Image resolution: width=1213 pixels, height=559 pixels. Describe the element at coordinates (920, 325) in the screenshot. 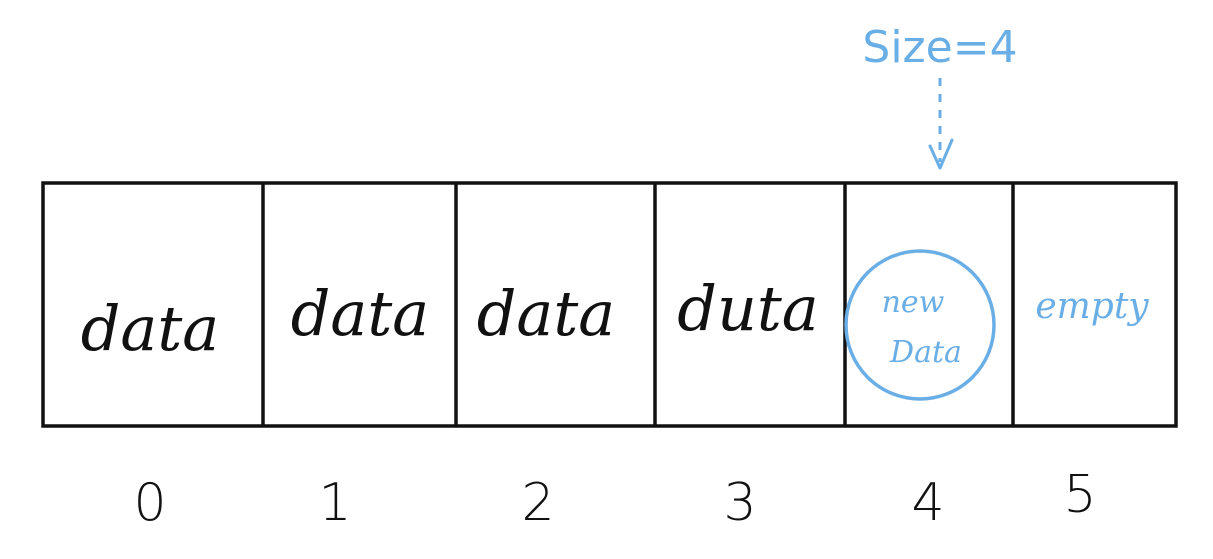

I see `new-data-circle` at that location.